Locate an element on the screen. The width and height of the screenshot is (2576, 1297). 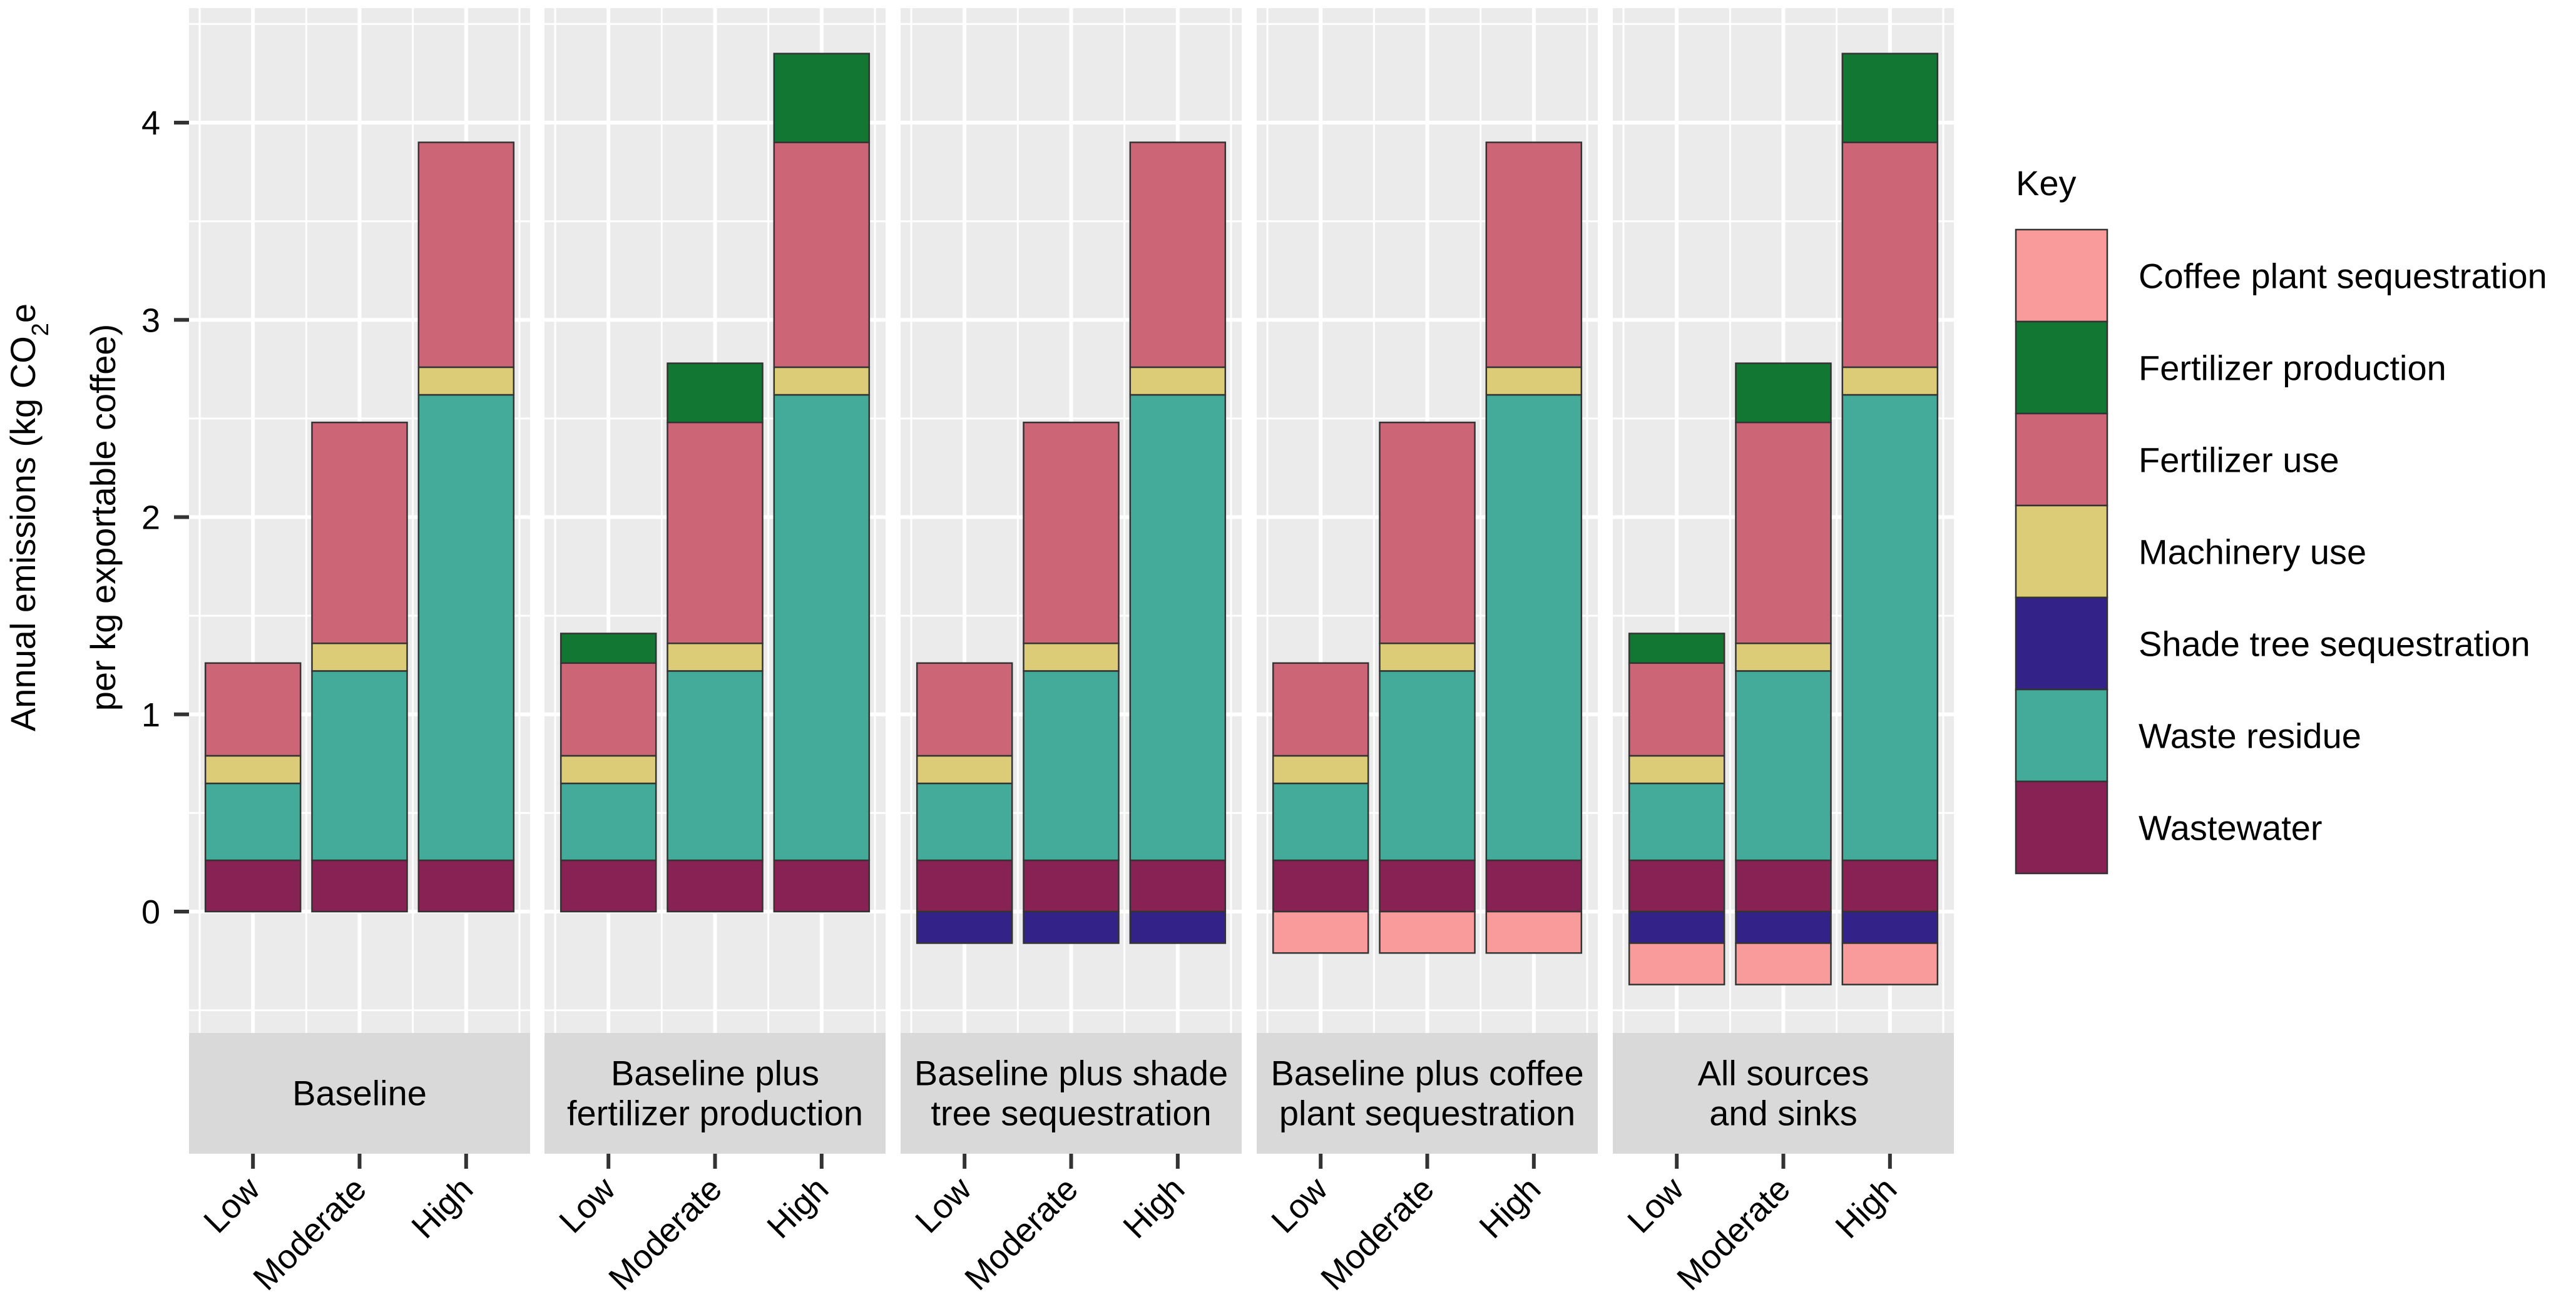
y-tick-label: 3 is located at coordinates (150, 320).